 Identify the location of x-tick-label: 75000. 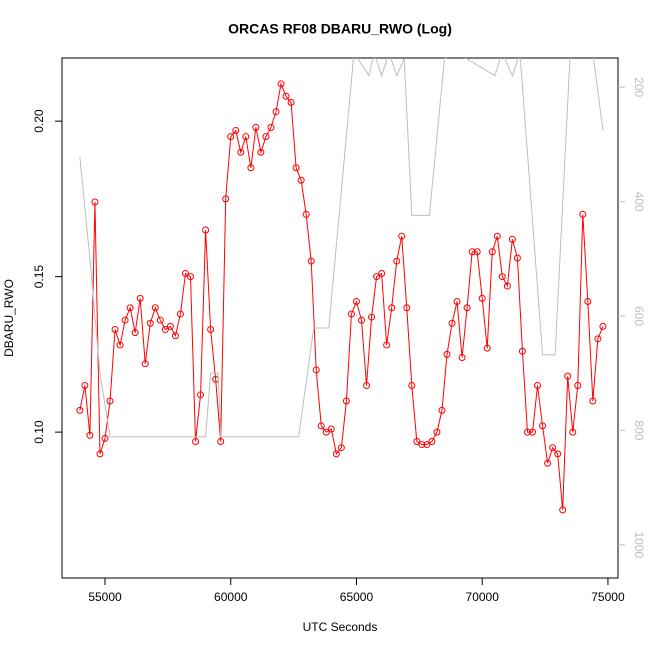
(608, 597).